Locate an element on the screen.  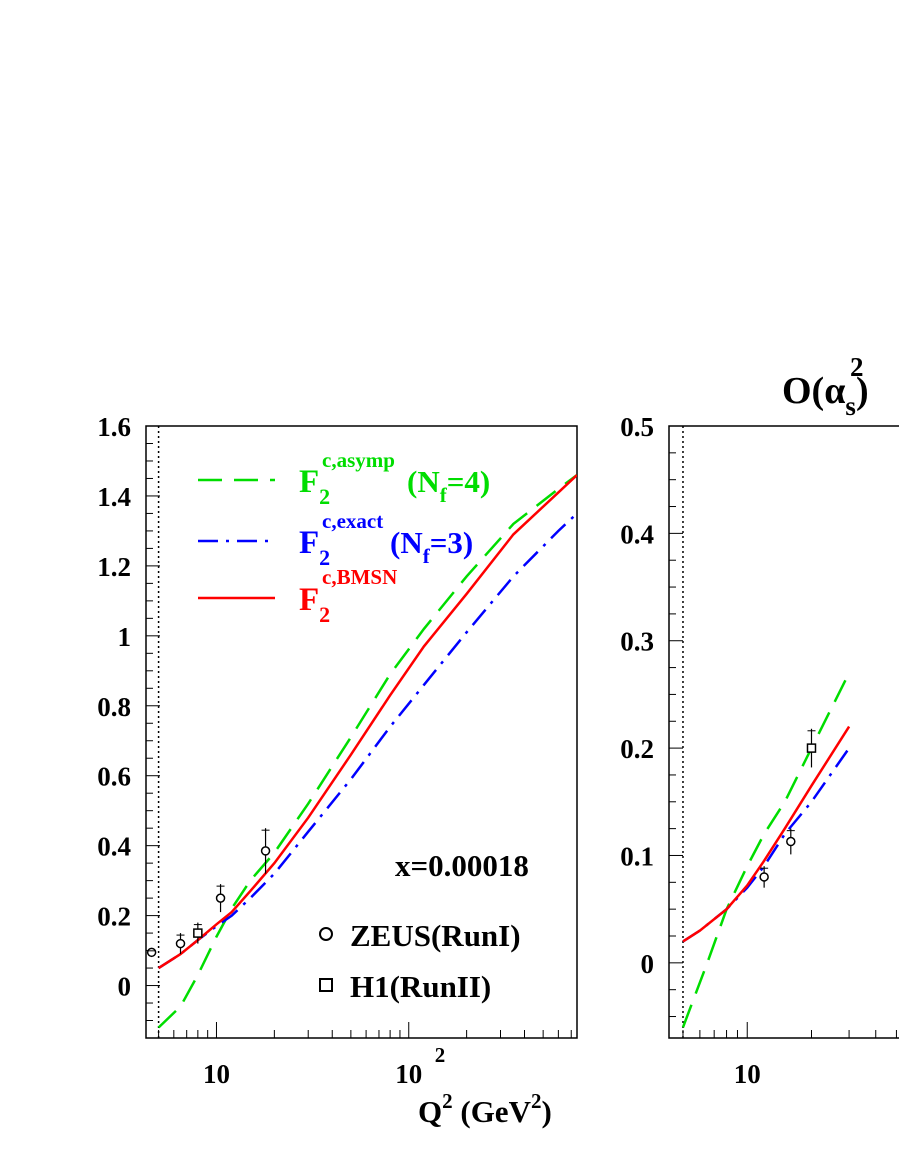
y-tick-label: 1 is located at coordinates (125, 637).